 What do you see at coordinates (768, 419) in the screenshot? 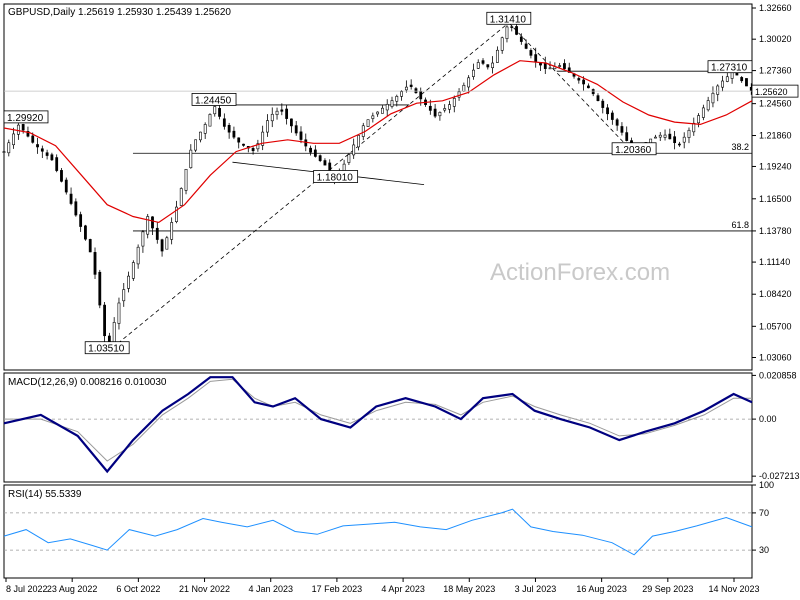
I see `macd-ytick-label: 0.00` at bounding box center [768, 419].